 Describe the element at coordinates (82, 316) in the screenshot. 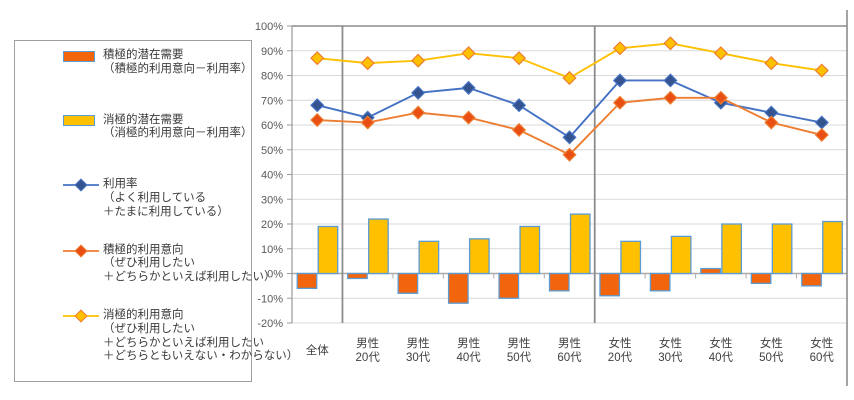

I see `legend-marker-negative-intent-icon` at that location.